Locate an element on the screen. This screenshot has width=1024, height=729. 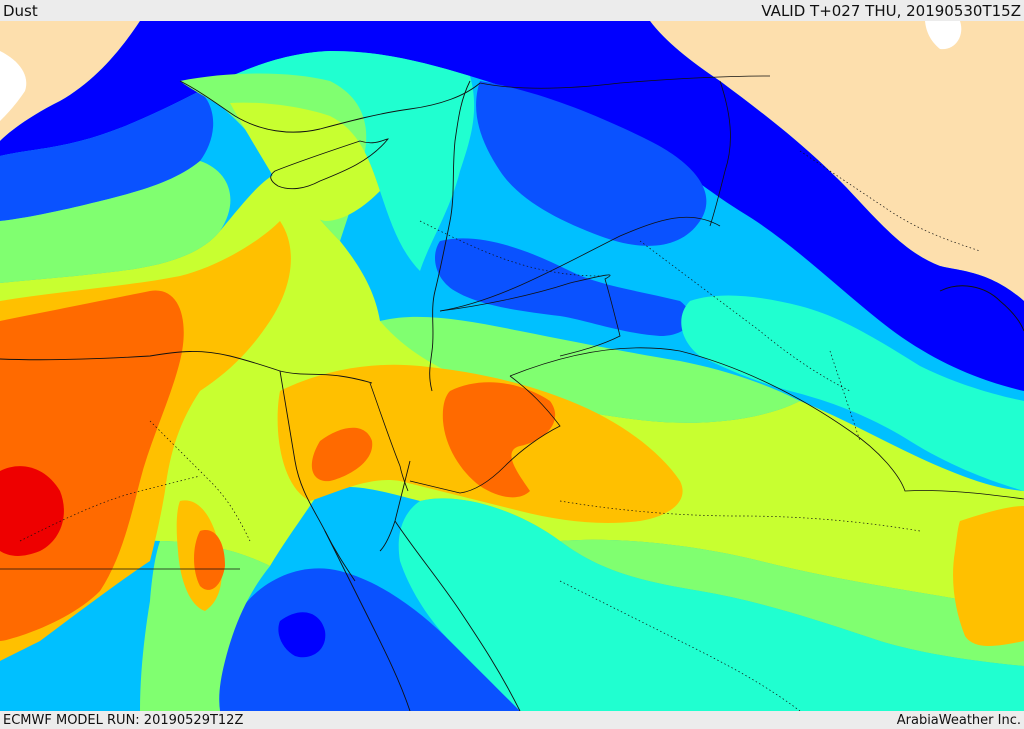
contour-green-south-east is located at coordinates (792, 602).